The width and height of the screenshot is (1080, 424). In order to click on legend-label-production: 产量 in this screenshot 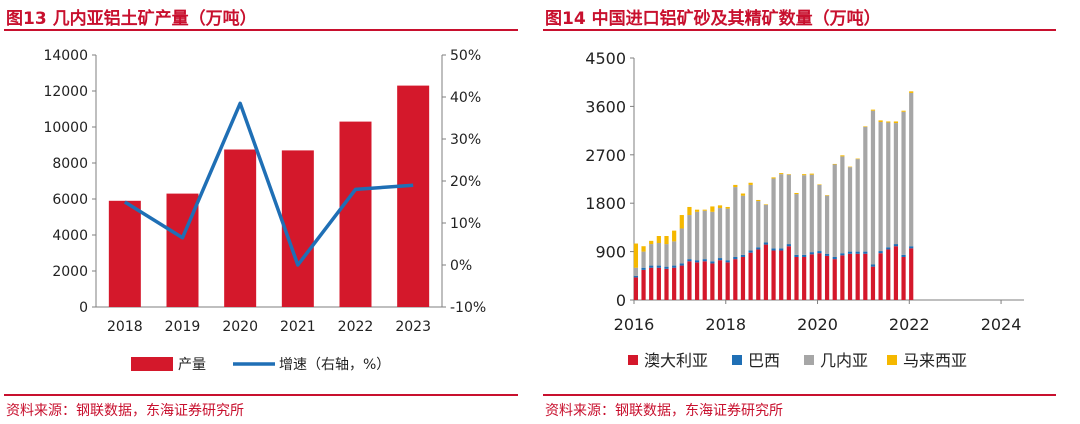, I will do `click(192, 365)`.